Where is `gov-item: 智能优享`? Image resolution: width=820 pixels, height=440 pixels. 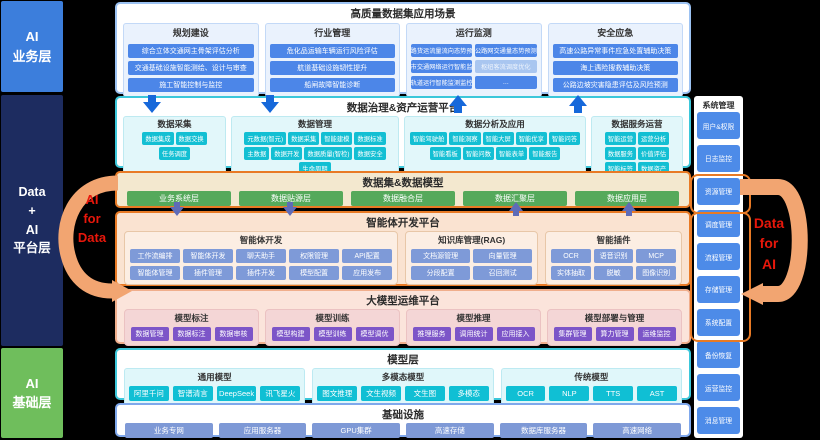
gov-item: 智能优享 is located at coordinates (531, 138).